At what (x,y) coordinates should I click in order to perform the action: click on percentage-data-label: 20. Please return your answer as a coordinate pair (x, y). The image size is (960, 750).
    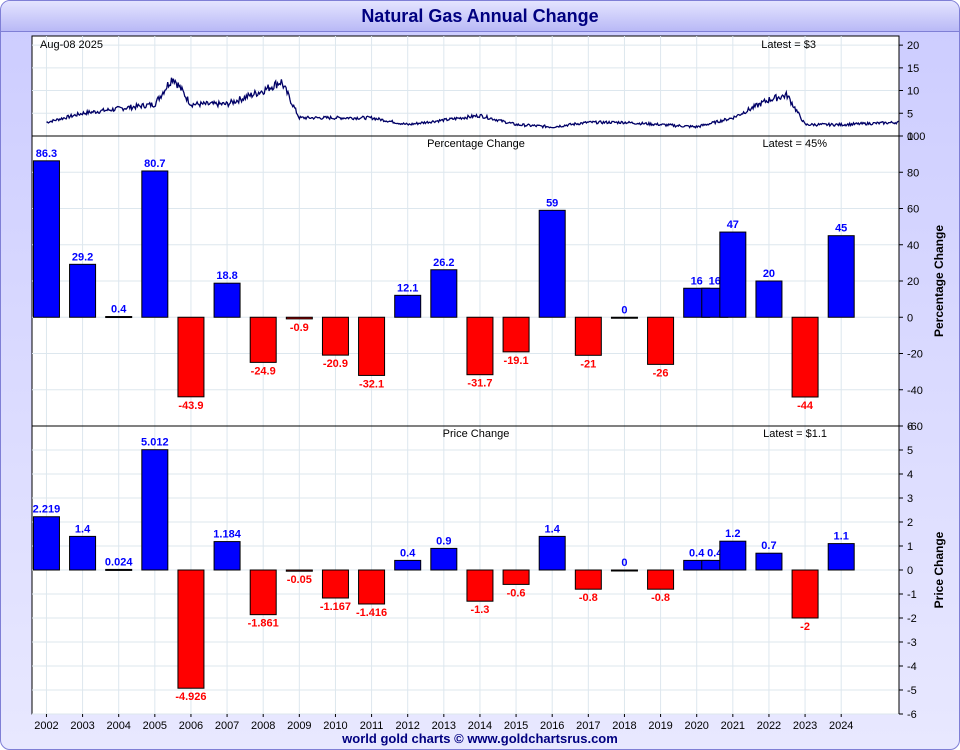
    Looking at the image, I should click on (769, 274).